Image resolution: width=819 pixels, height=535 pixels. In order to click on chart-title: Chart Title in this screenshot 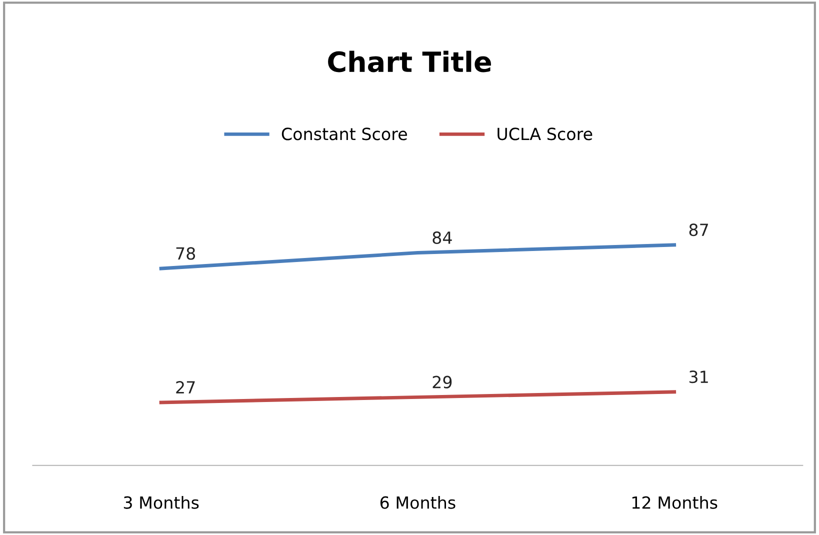, I will do `click(409, 61)`.